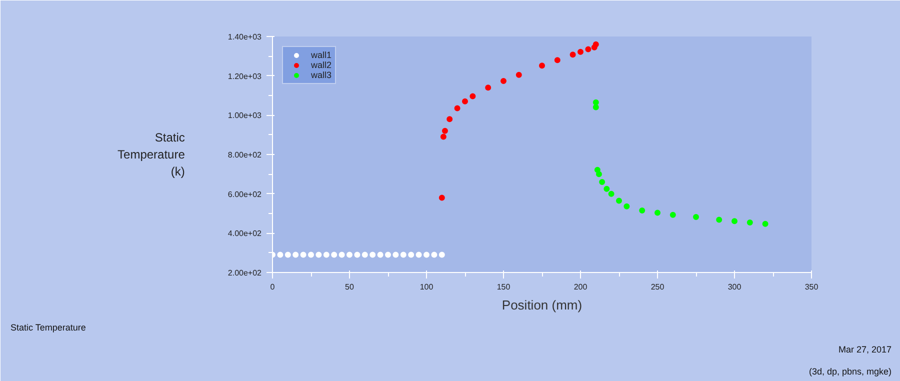  Describe the element at coordinates (273, 287) in the screenshot. I see `x-tick-label: 0` at that location.